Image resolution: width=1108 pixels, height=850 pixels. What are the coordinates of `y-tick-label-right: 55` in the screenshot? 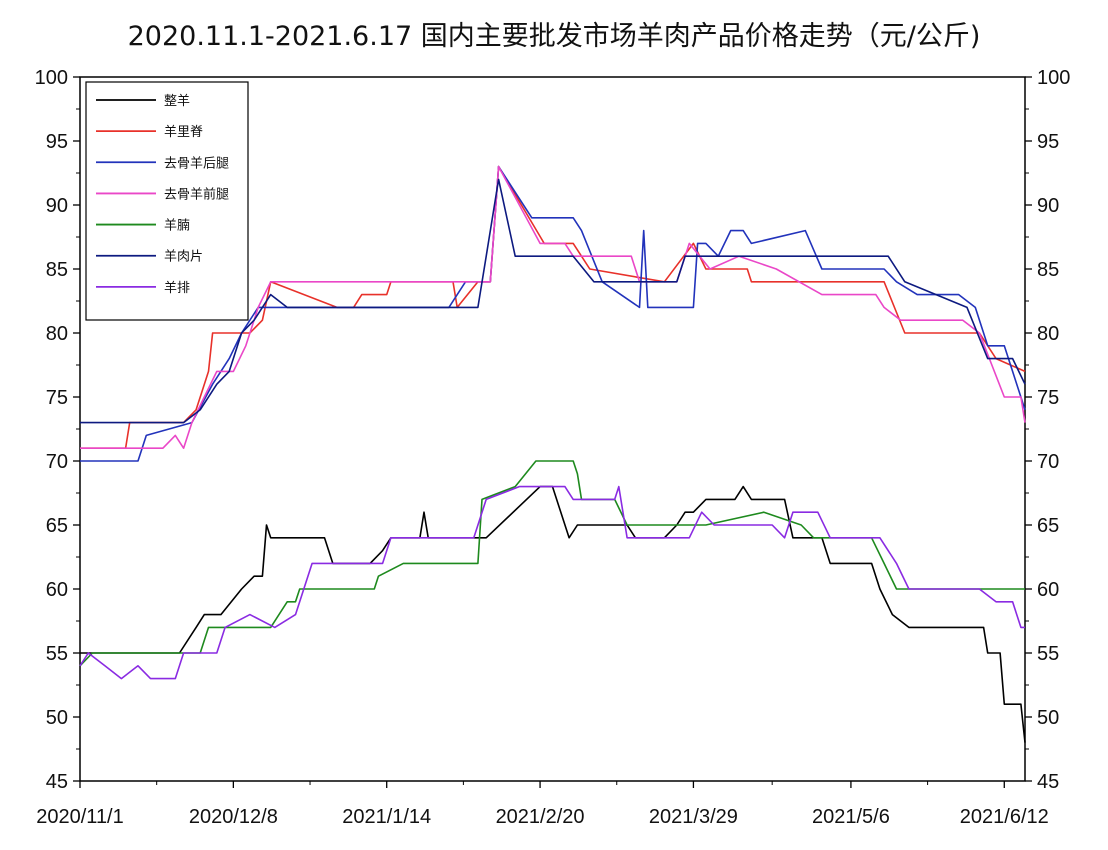 It's located at (1048, 654).